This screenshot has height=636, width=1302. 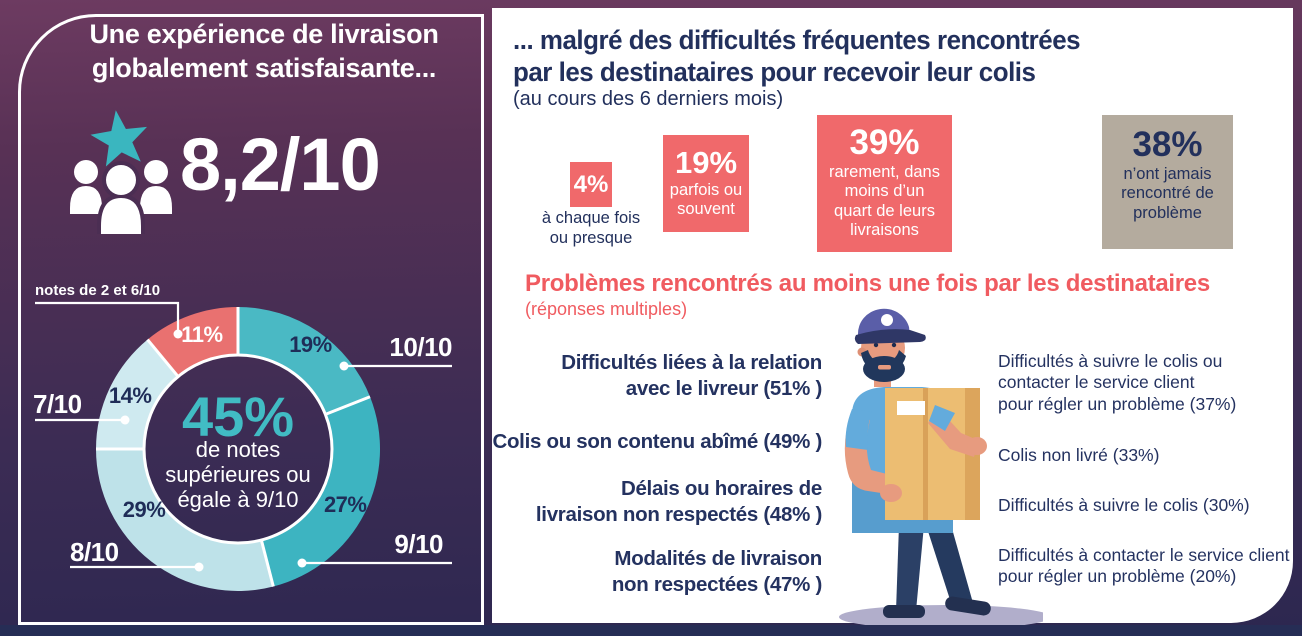 I want to click on block-value: 19%, so click(x=706, y=162).